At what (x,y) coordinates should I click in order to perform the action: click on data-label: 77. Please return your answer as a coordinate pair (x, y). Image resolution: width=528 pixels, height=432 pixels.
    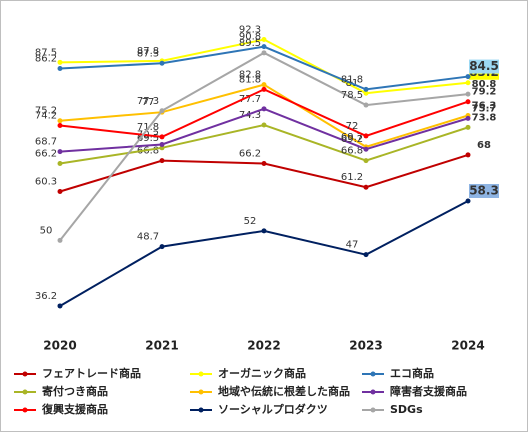
    Looking at the image, I should click on (148, 102).